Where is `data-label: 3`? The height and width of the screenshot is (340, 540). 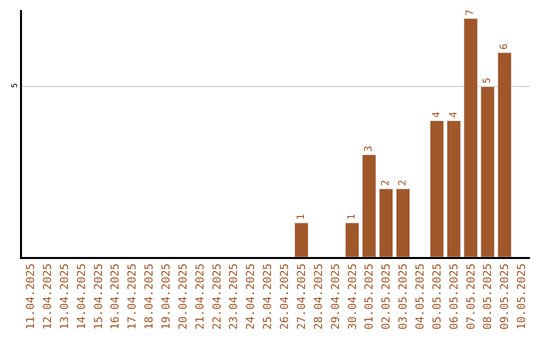 data-label: 3 is located at coordinates (369, 149).